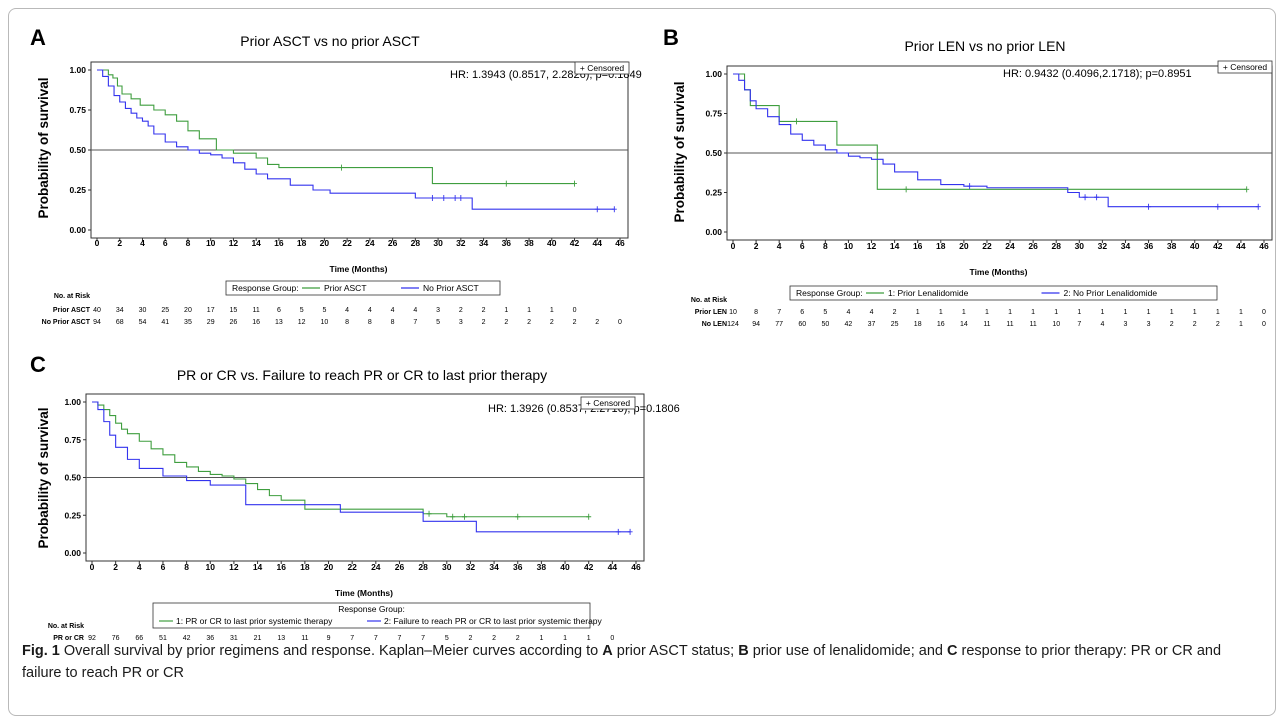 The height and width of the screenshot is (726, 1285). What do you see at coordinates (802, 312) in the screenshot?
I see `risk-count: 6` at bounding box center [802, 312].